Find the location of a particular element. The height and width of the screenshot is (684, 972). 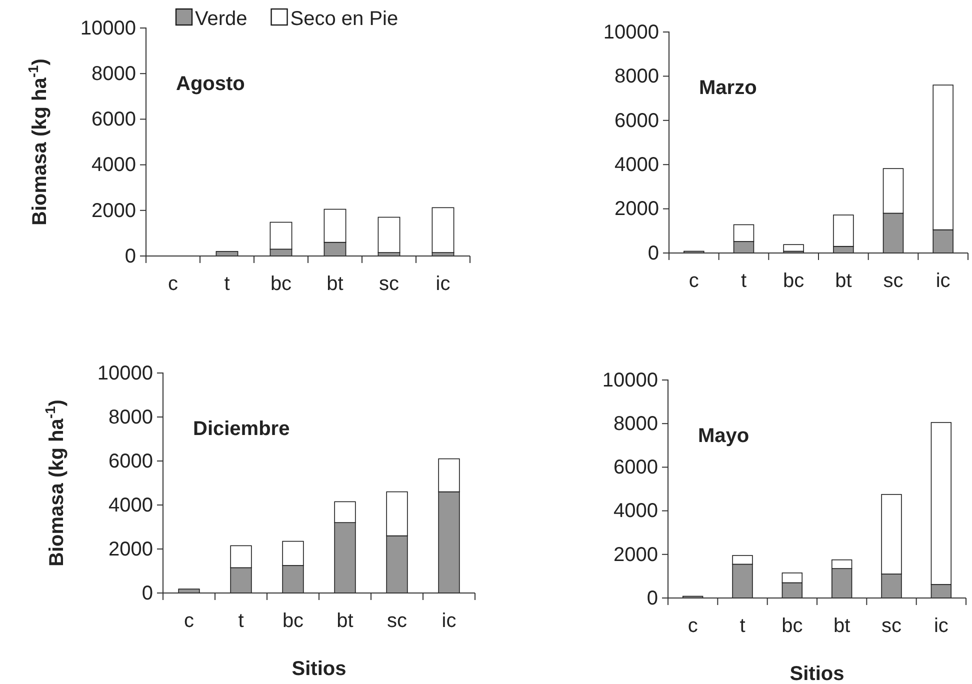

text: Agosto is located at coordinates (210, 84).